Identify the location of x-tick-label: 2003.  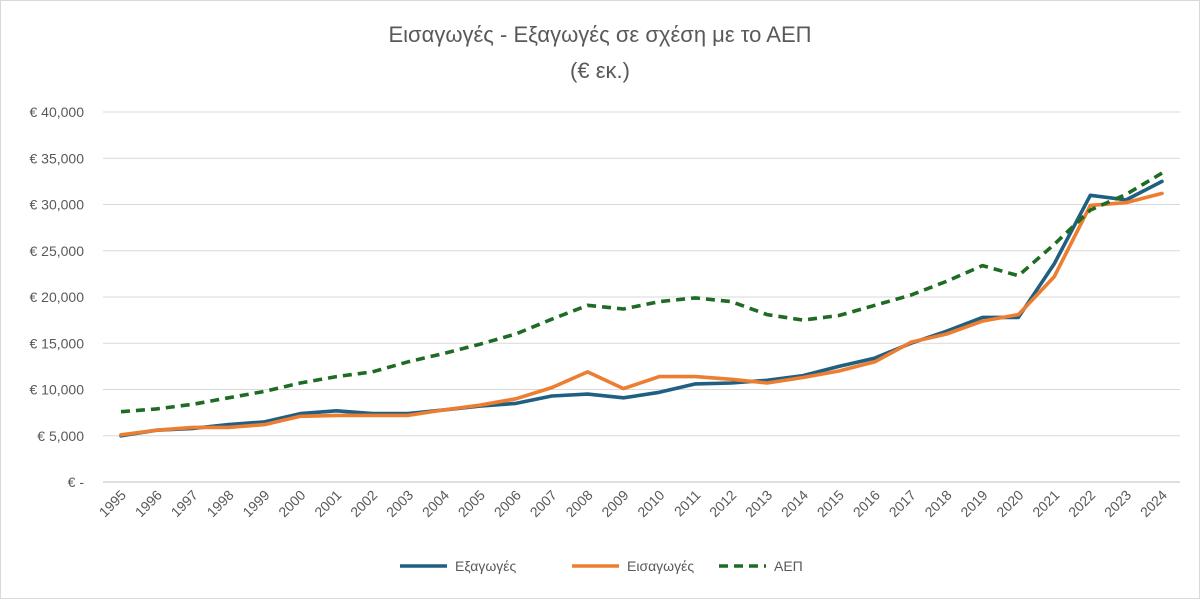
(399, 503).